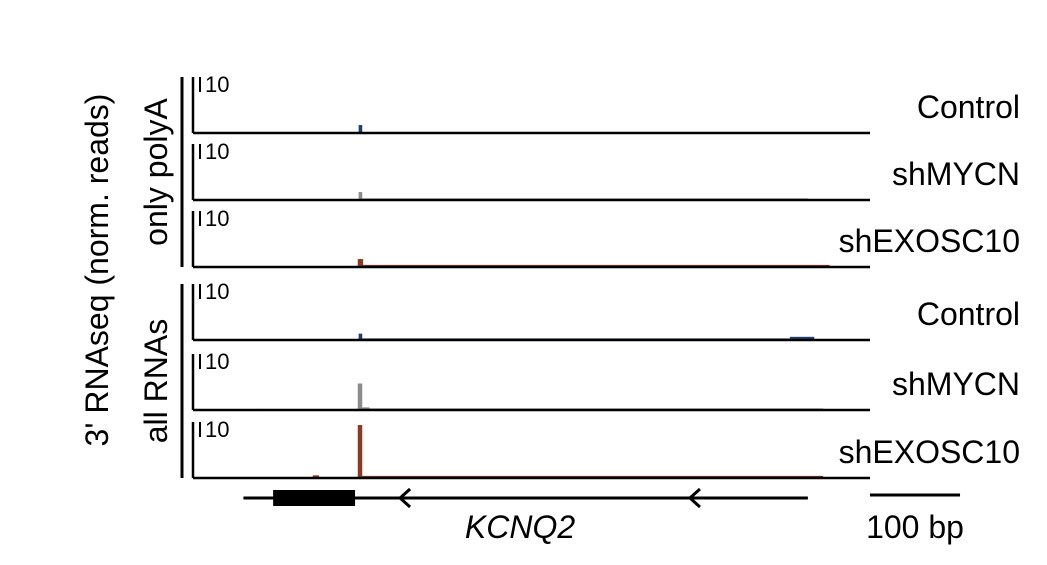  What do you see at coordinates (520, 527) in the screenshot?
I see `gene-label: KCNQ2` at bounding box center [520, 527].